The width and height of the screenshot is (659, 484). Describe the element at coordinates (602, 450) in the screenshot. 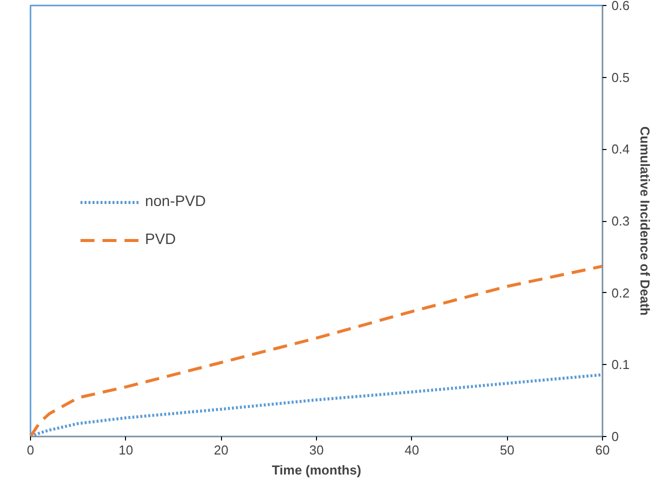

I see `x-tick-label: 60` at that location.